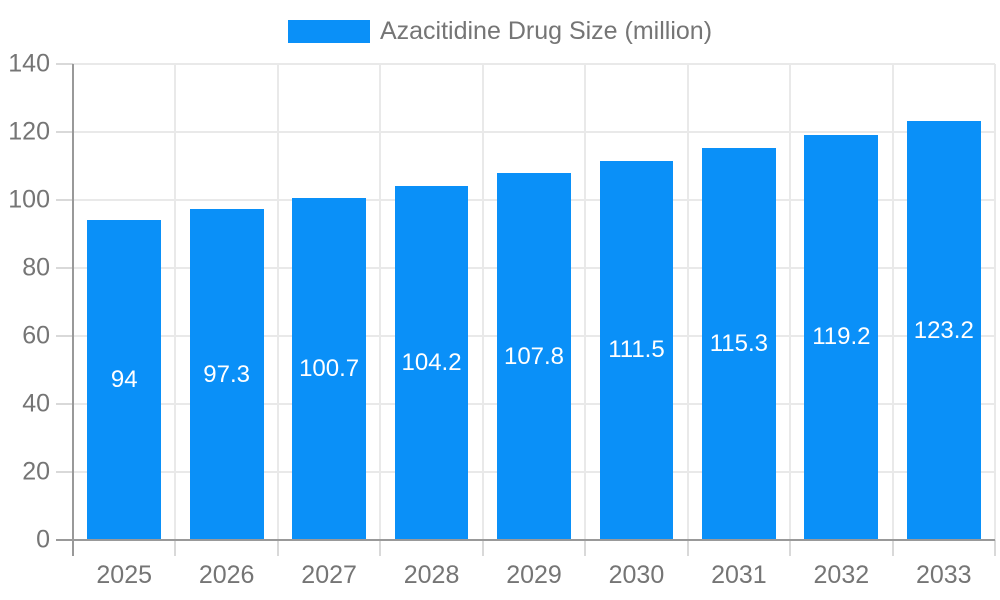 This screenshot has height=600, width=1000. I want to click on x-tick-label: 2027, so click(329, 575).